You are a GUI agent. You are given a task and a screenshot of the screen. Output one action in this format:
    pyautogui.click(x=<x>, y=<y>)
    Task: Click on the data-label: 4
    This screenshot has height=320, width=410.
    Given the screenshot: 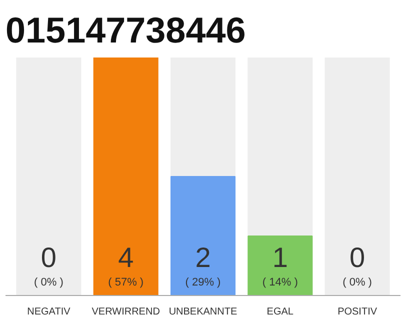 What is the action you would take?
    pyautogui.click(x=126, y=257)
    